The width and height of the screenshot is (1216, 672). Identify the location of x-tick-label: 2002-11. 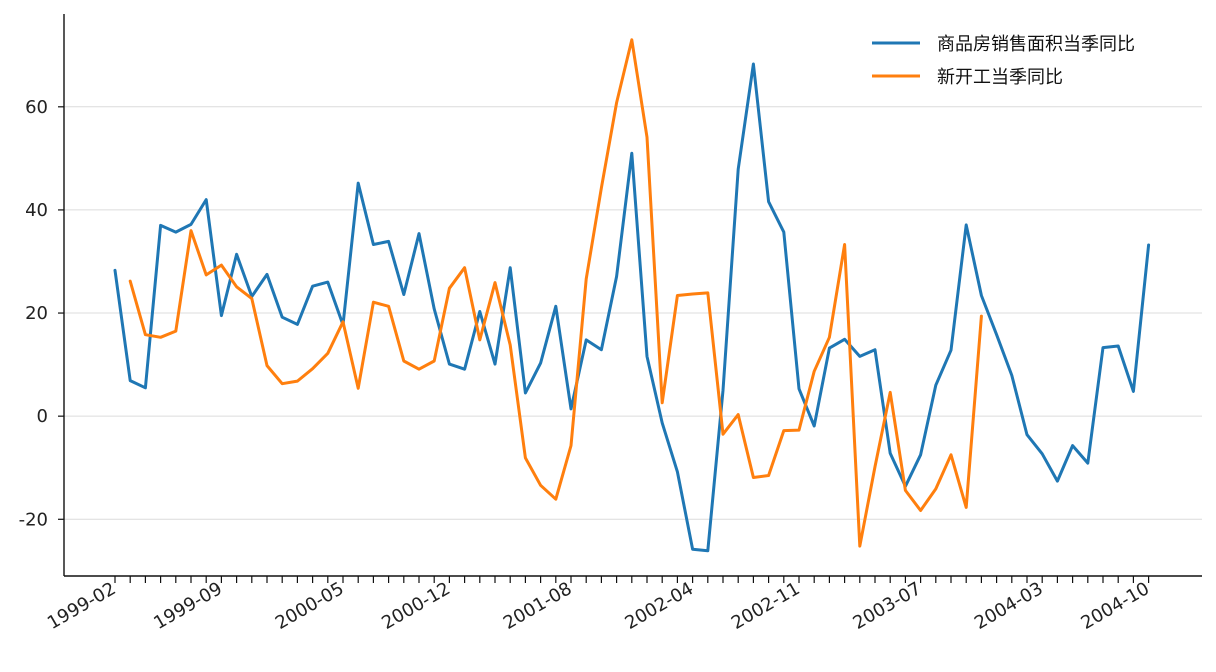
(766, 606).